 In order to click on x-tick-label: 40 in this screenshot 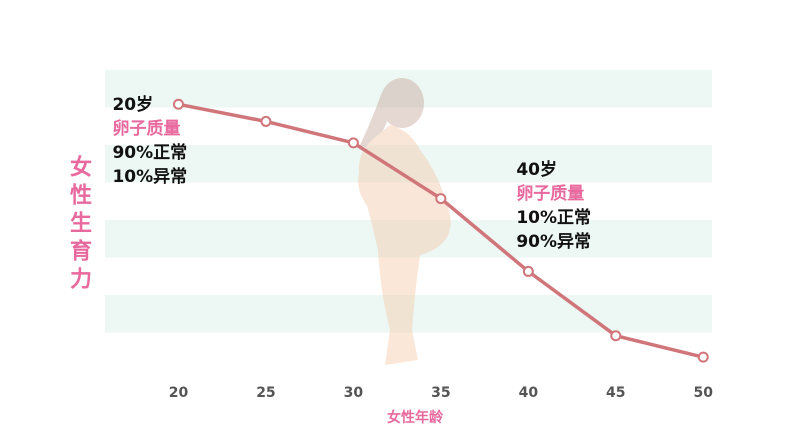, I will do `click(529, 393)`.